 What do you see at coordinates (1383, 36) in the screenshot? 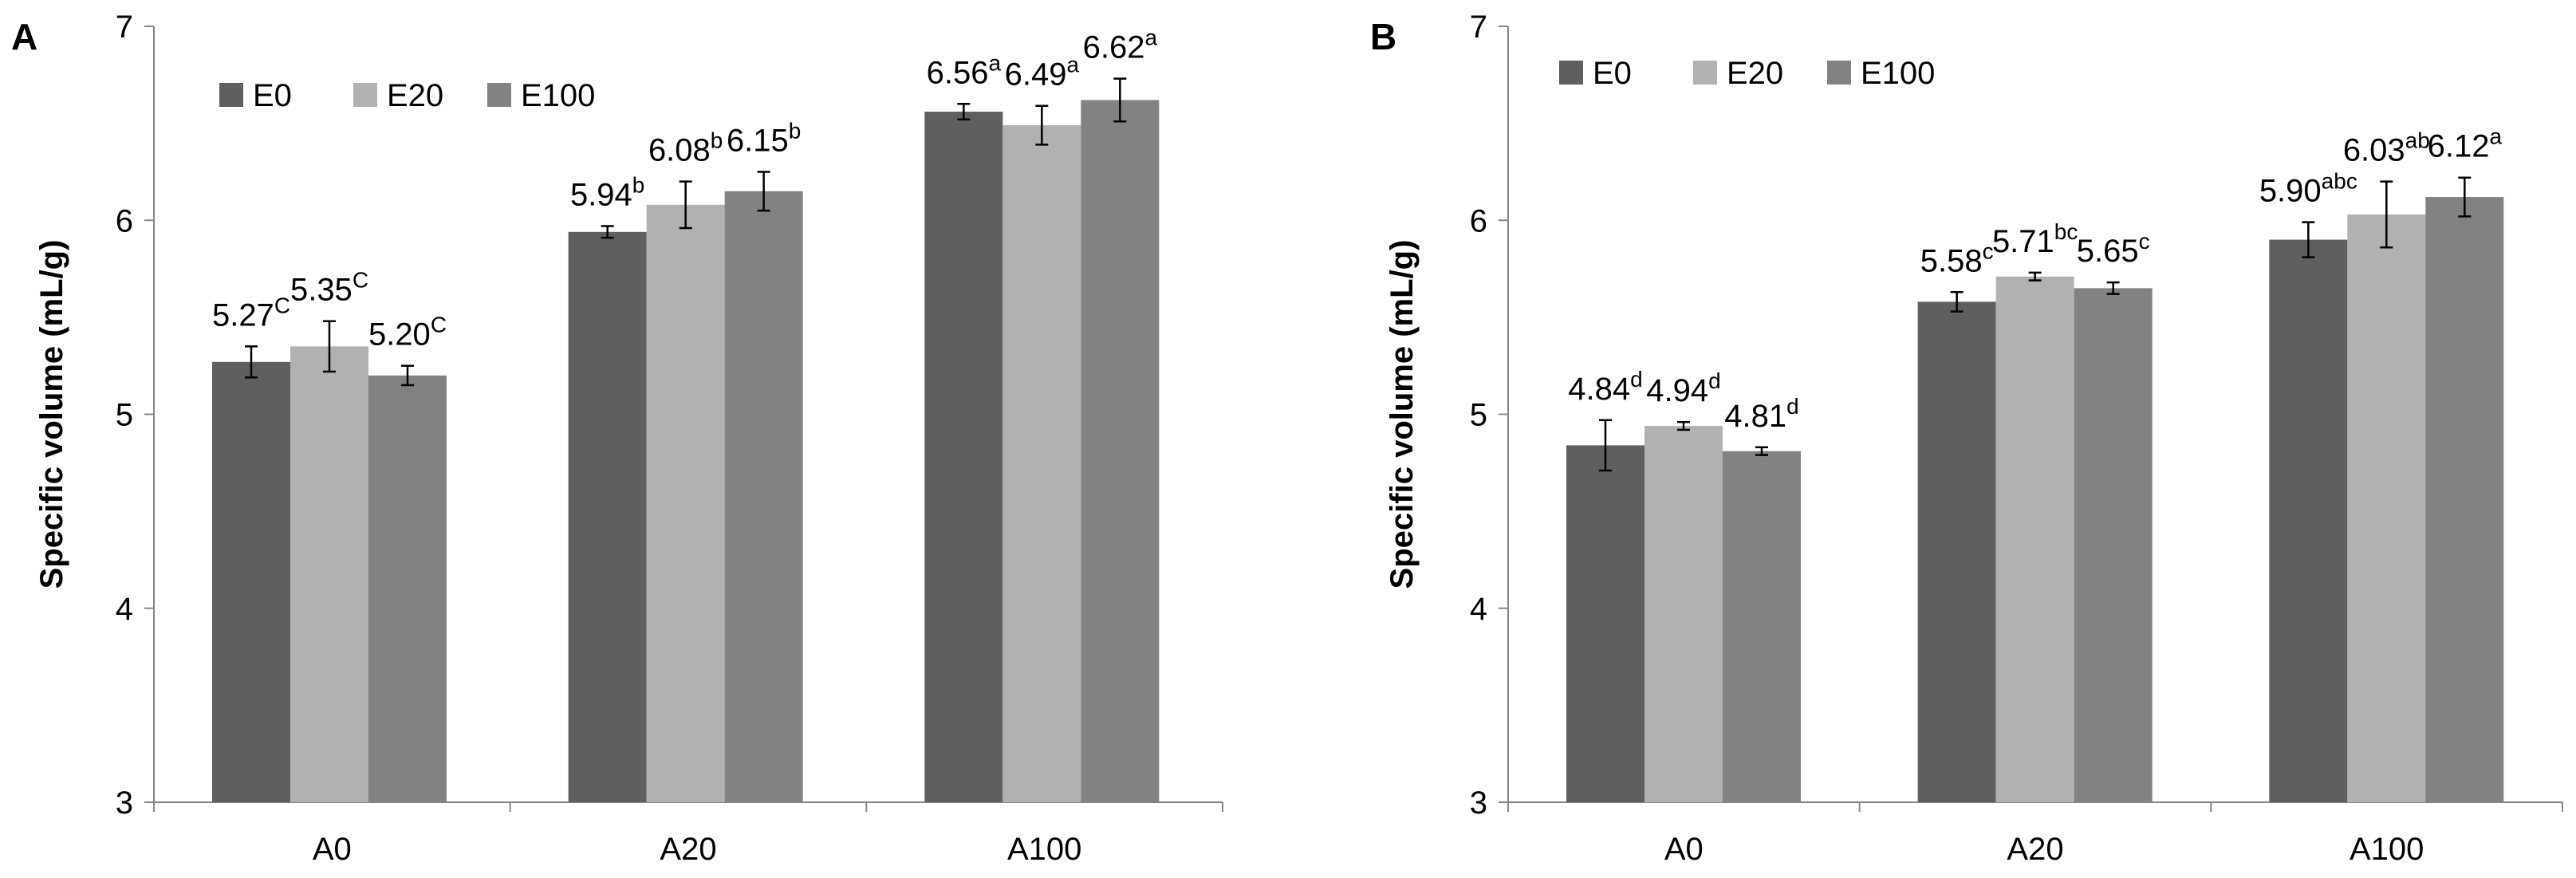
I see `panel-letter: B` at bounding box center [1383, 36].